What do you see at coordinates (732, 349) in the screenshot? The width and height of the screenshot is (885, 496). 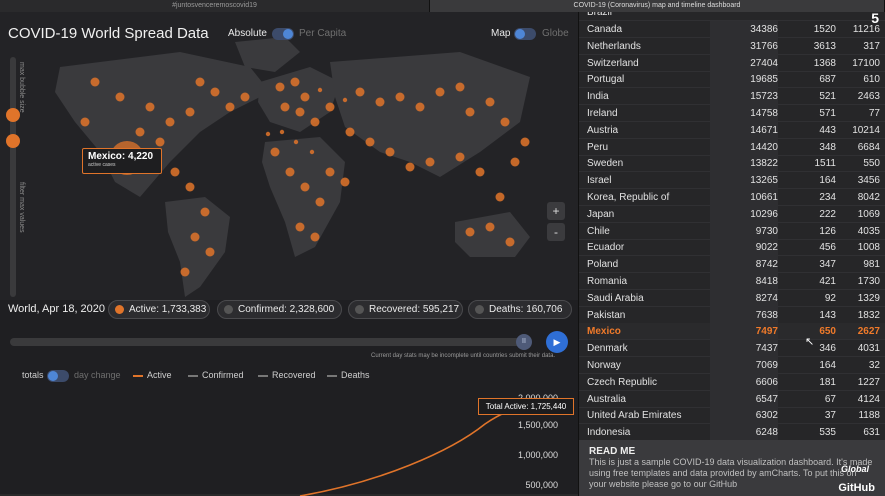 I see `table-row: Denmark 7437 346 4031` at bounding box center [732, 349].